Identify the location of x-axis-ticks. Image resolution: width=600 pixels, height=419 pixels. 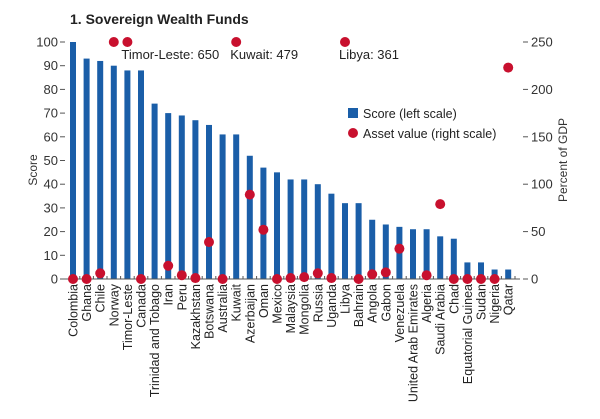
(297, 277).